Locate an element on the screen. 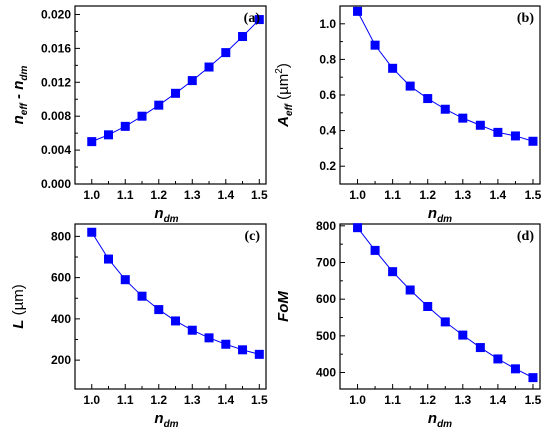 The height and width of the screenshot is (433, 550). y-tick-label: 0.000 is located at coordinates (56, 184).